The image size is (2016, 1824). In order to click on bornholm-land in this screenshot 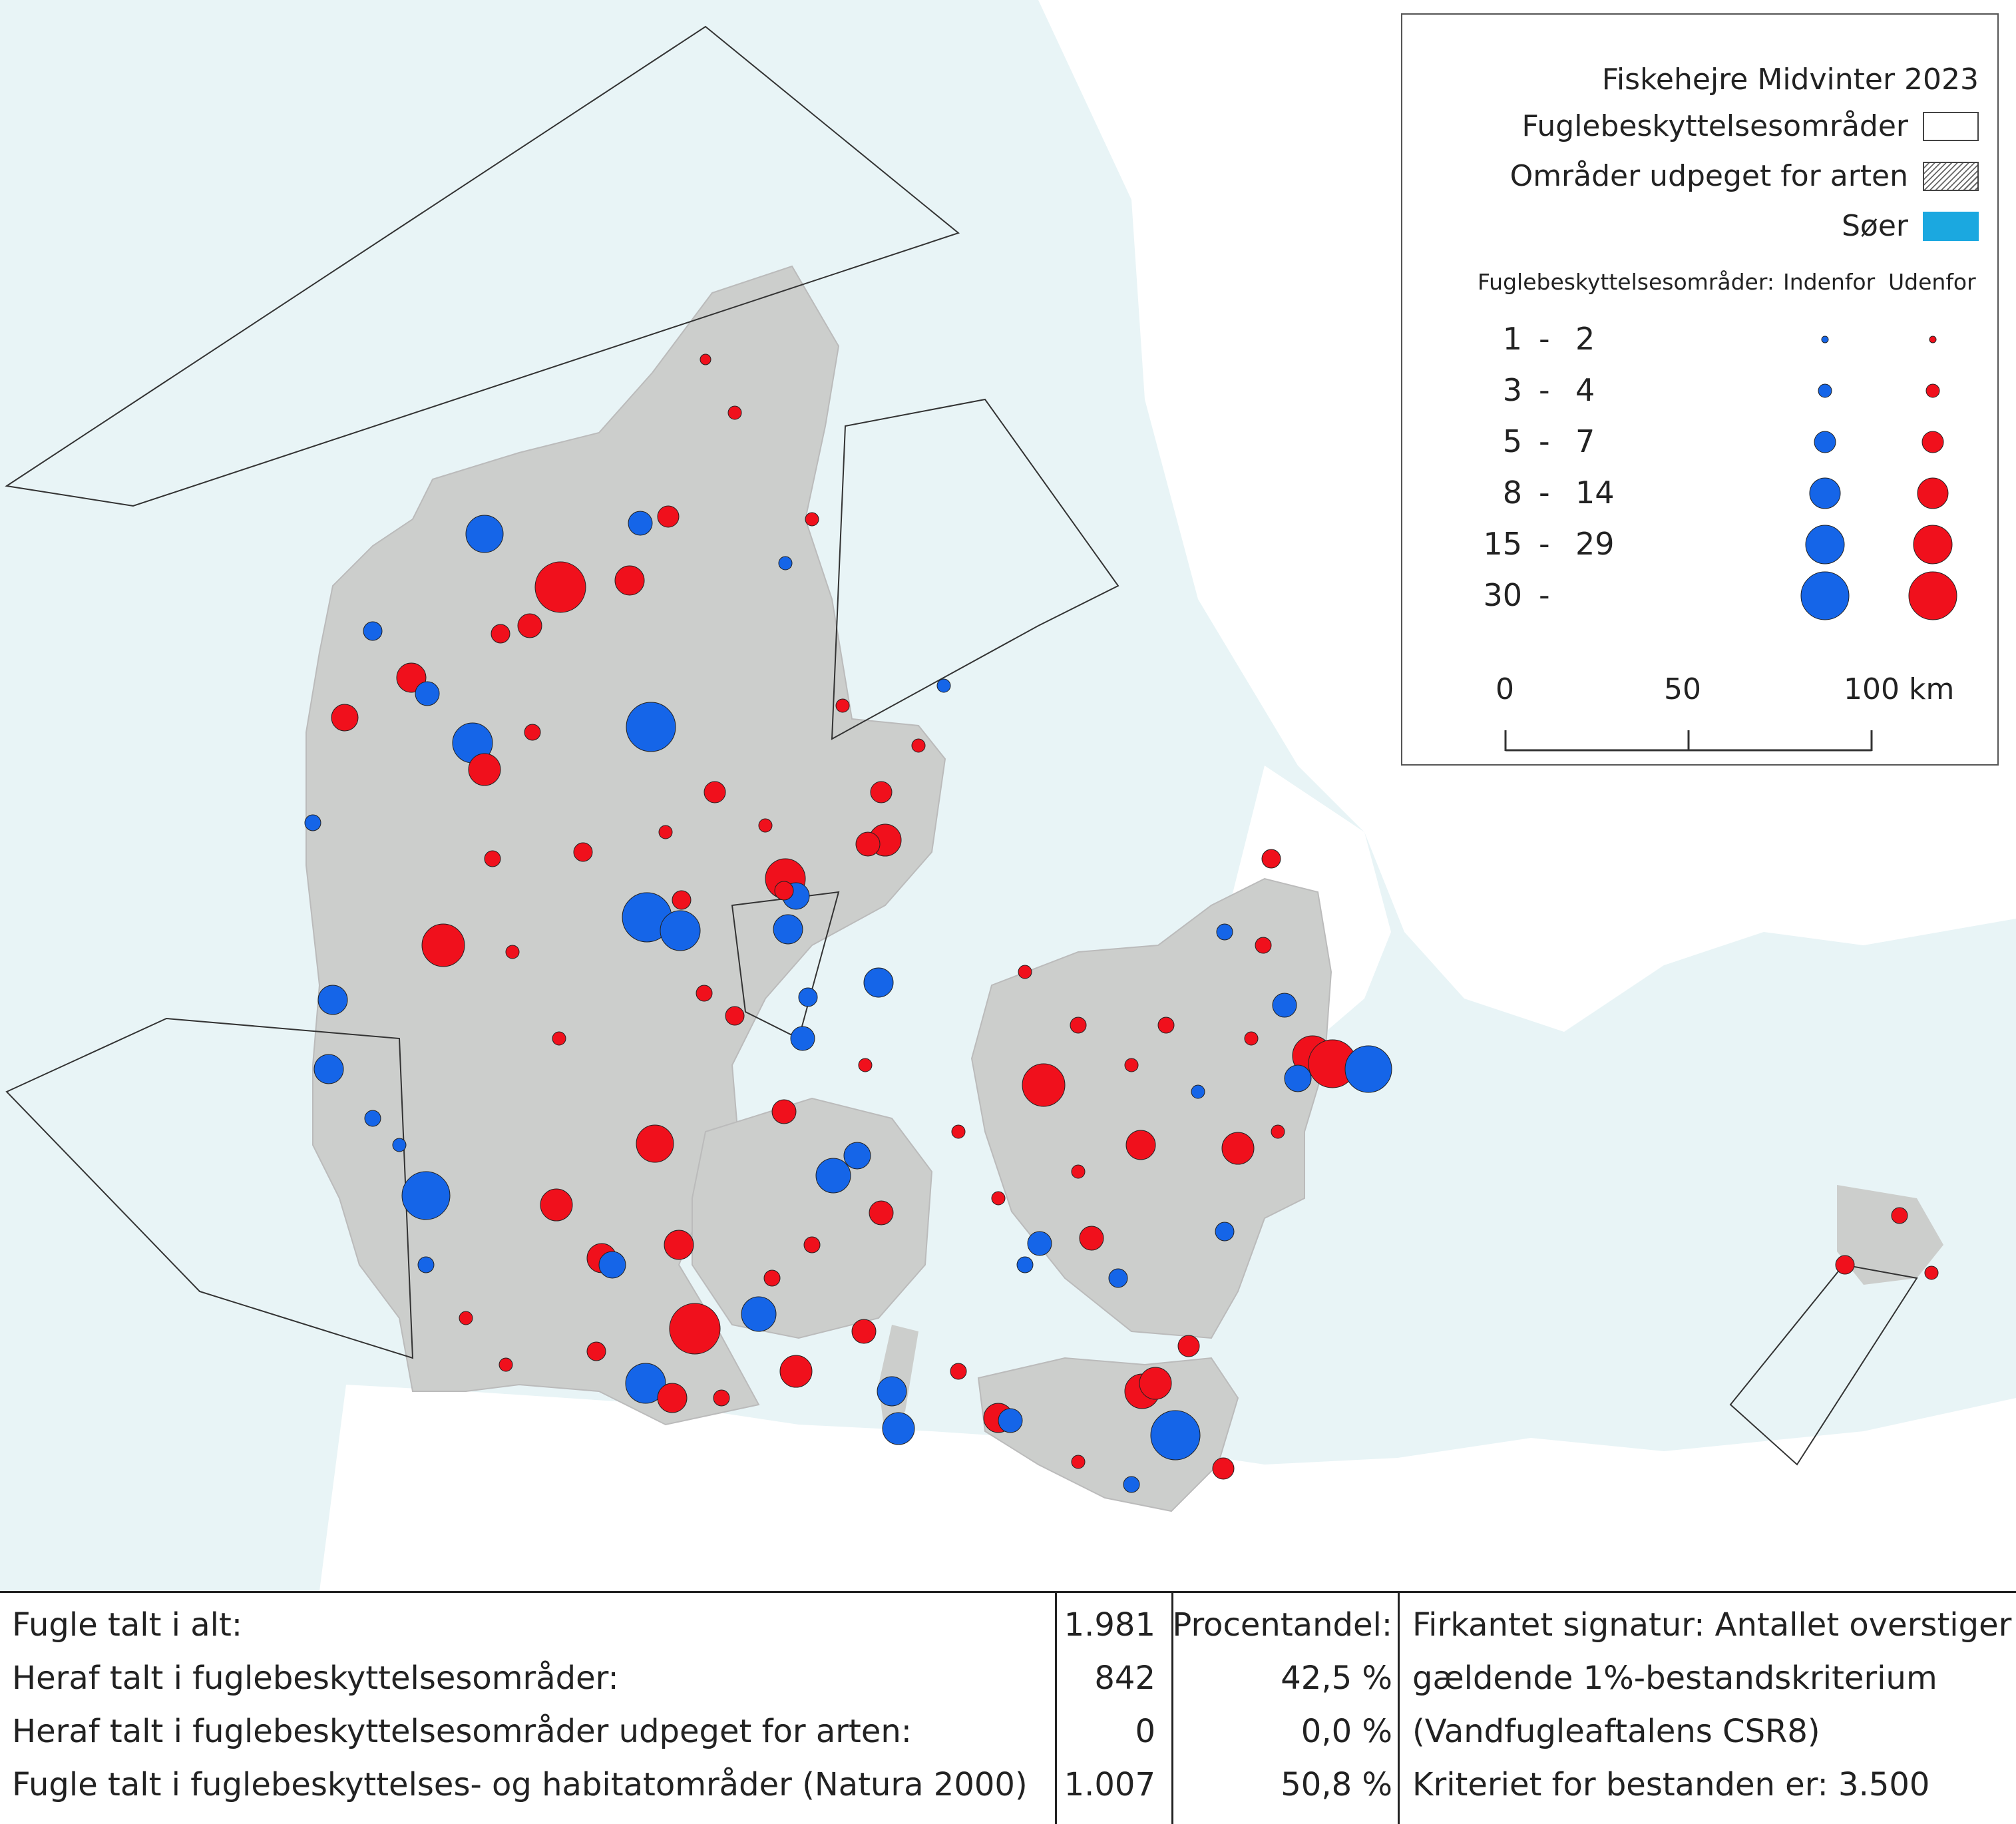, I will do `click(1890, 1235)`.